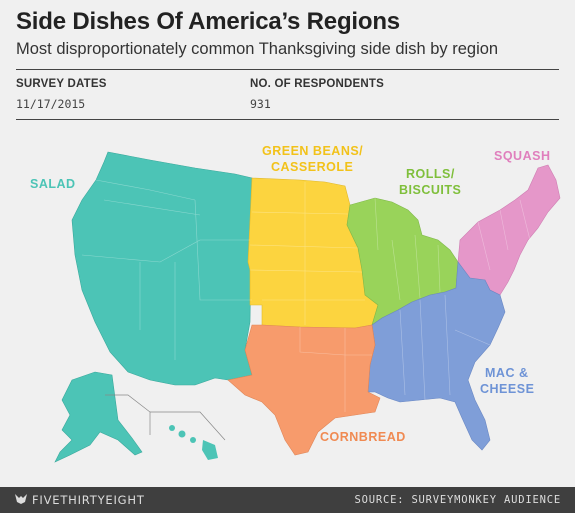 This screenshot has width=575, height=513. I want to click on region-west, so click(162, 268).